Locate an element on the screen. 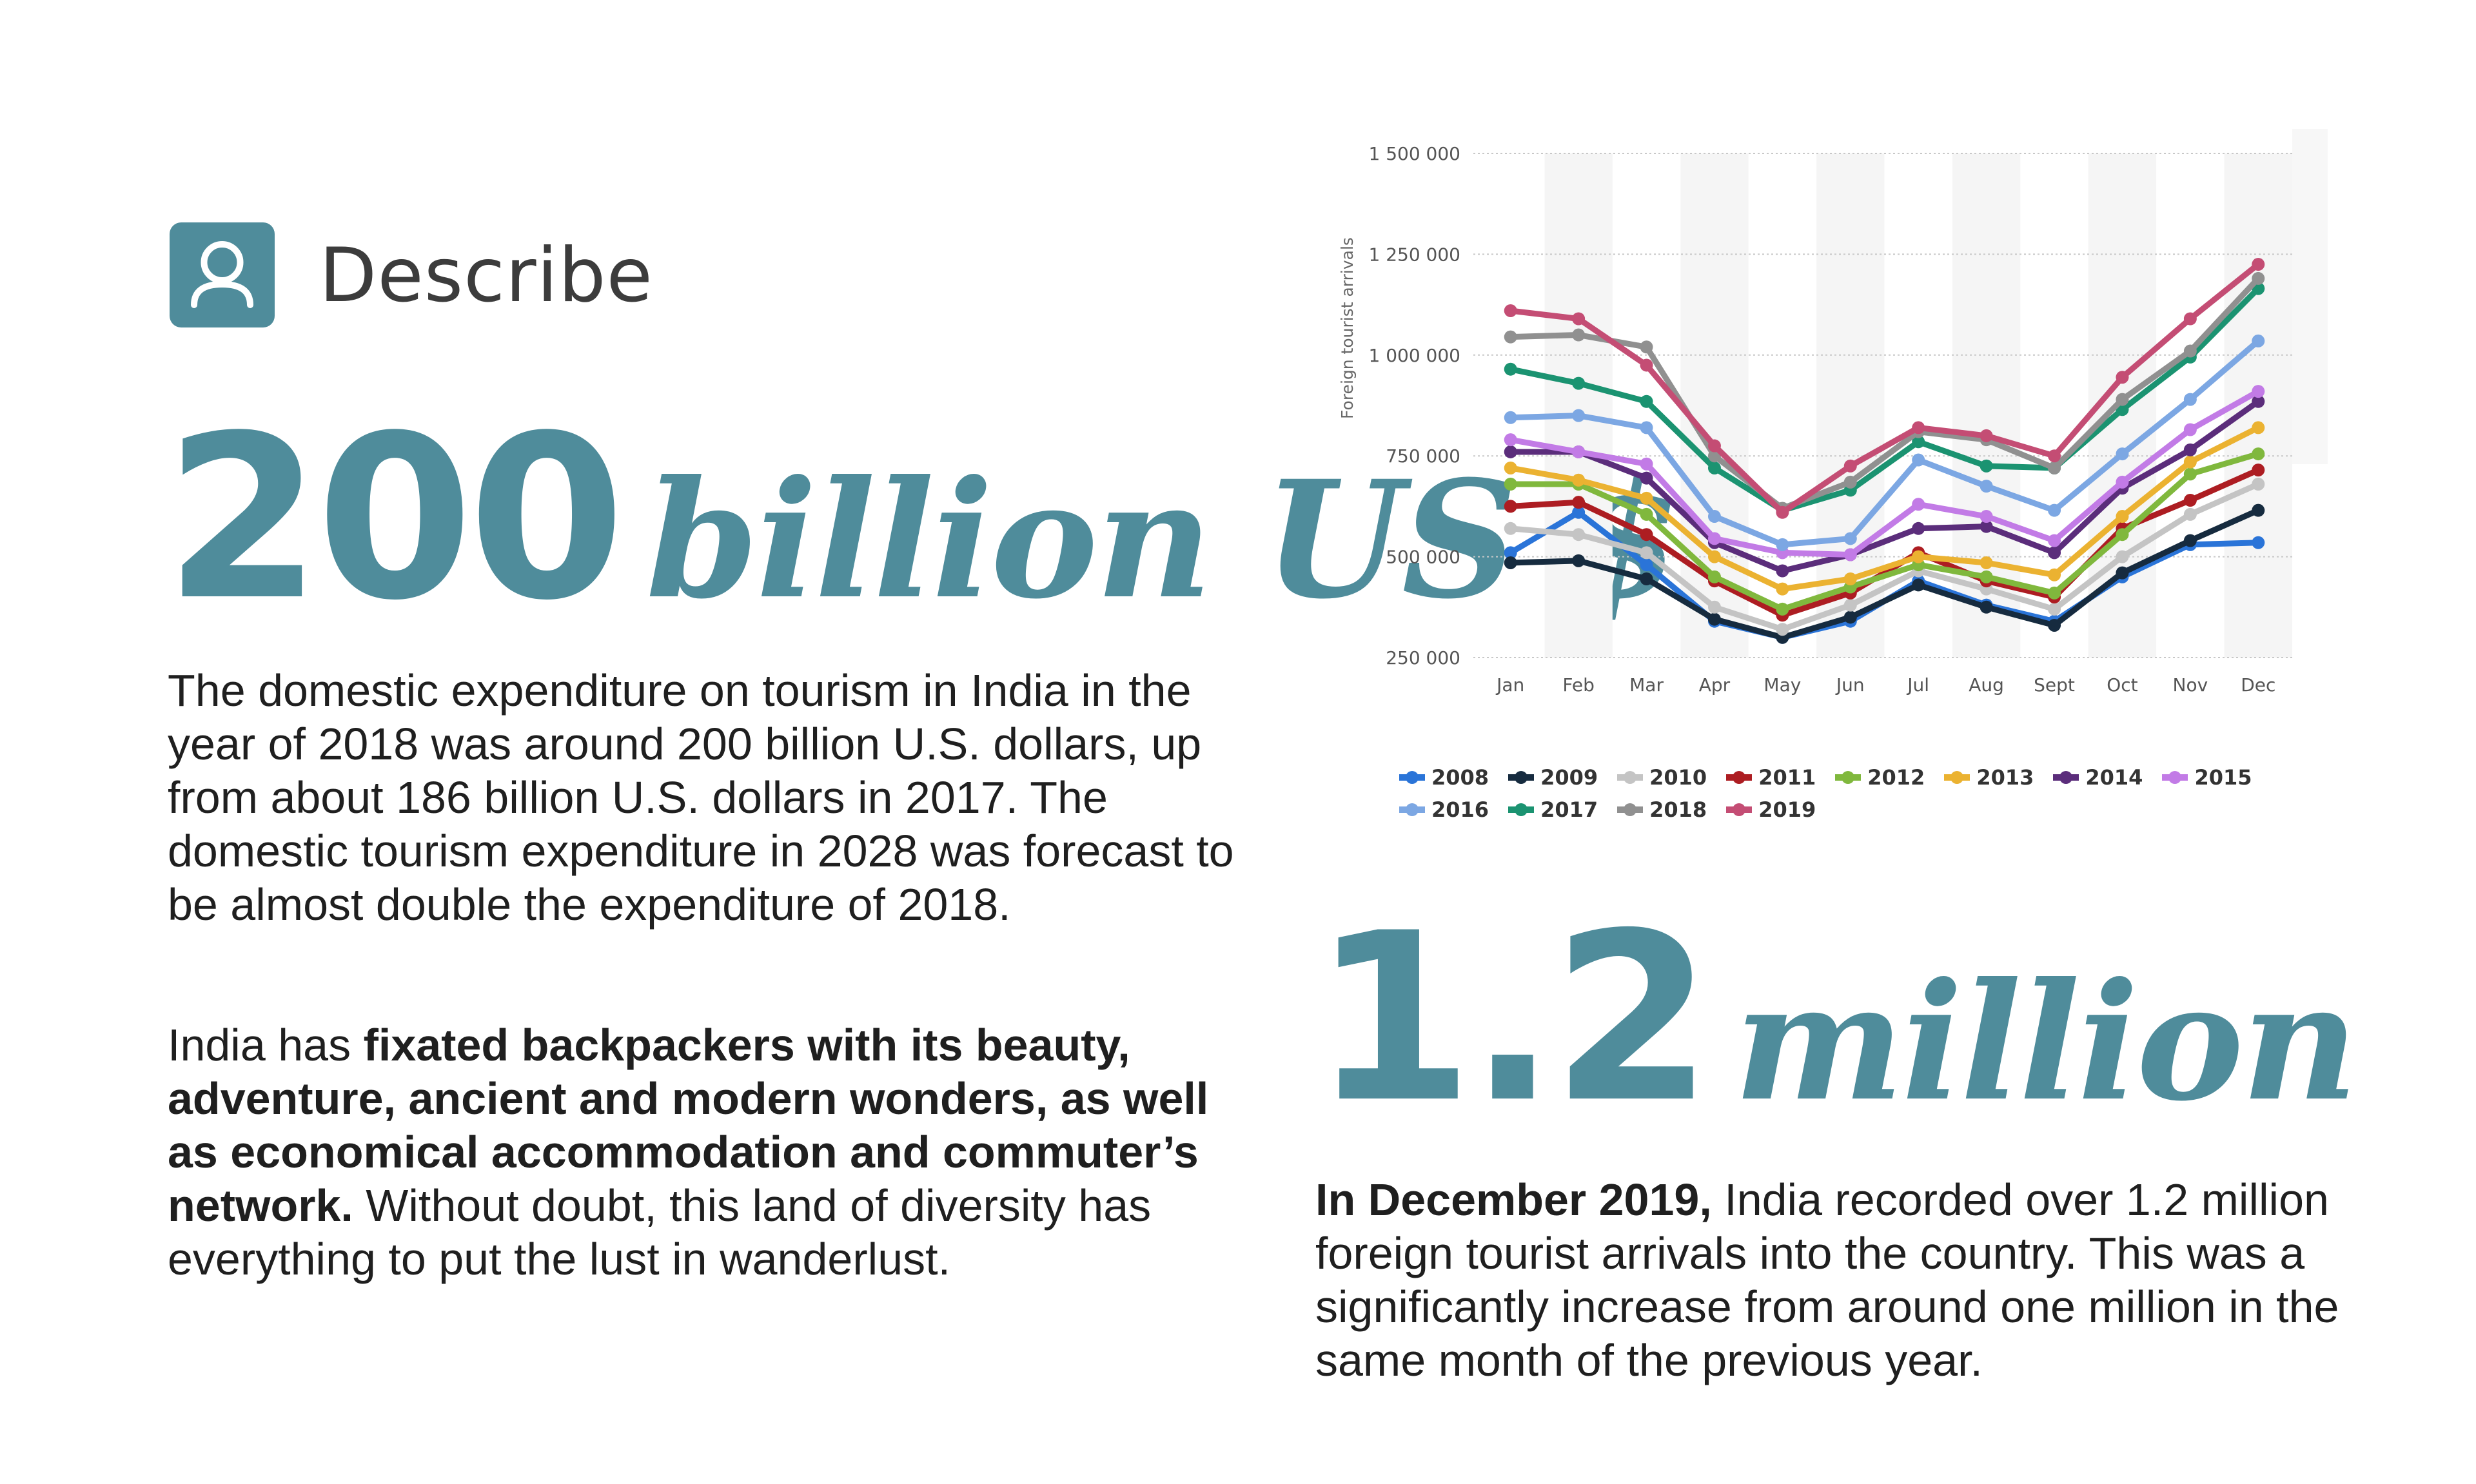  x-tick-label: Nov is located at coordinates (2190, 685).